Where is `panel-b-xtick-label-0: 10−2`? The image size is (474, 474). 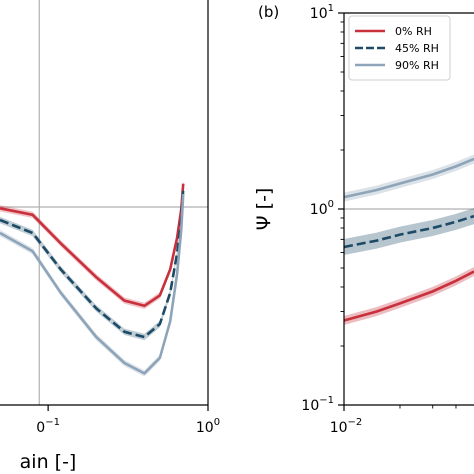 panel-b-xtick-label-0: 10−2 is located at coordinates (346, 426).